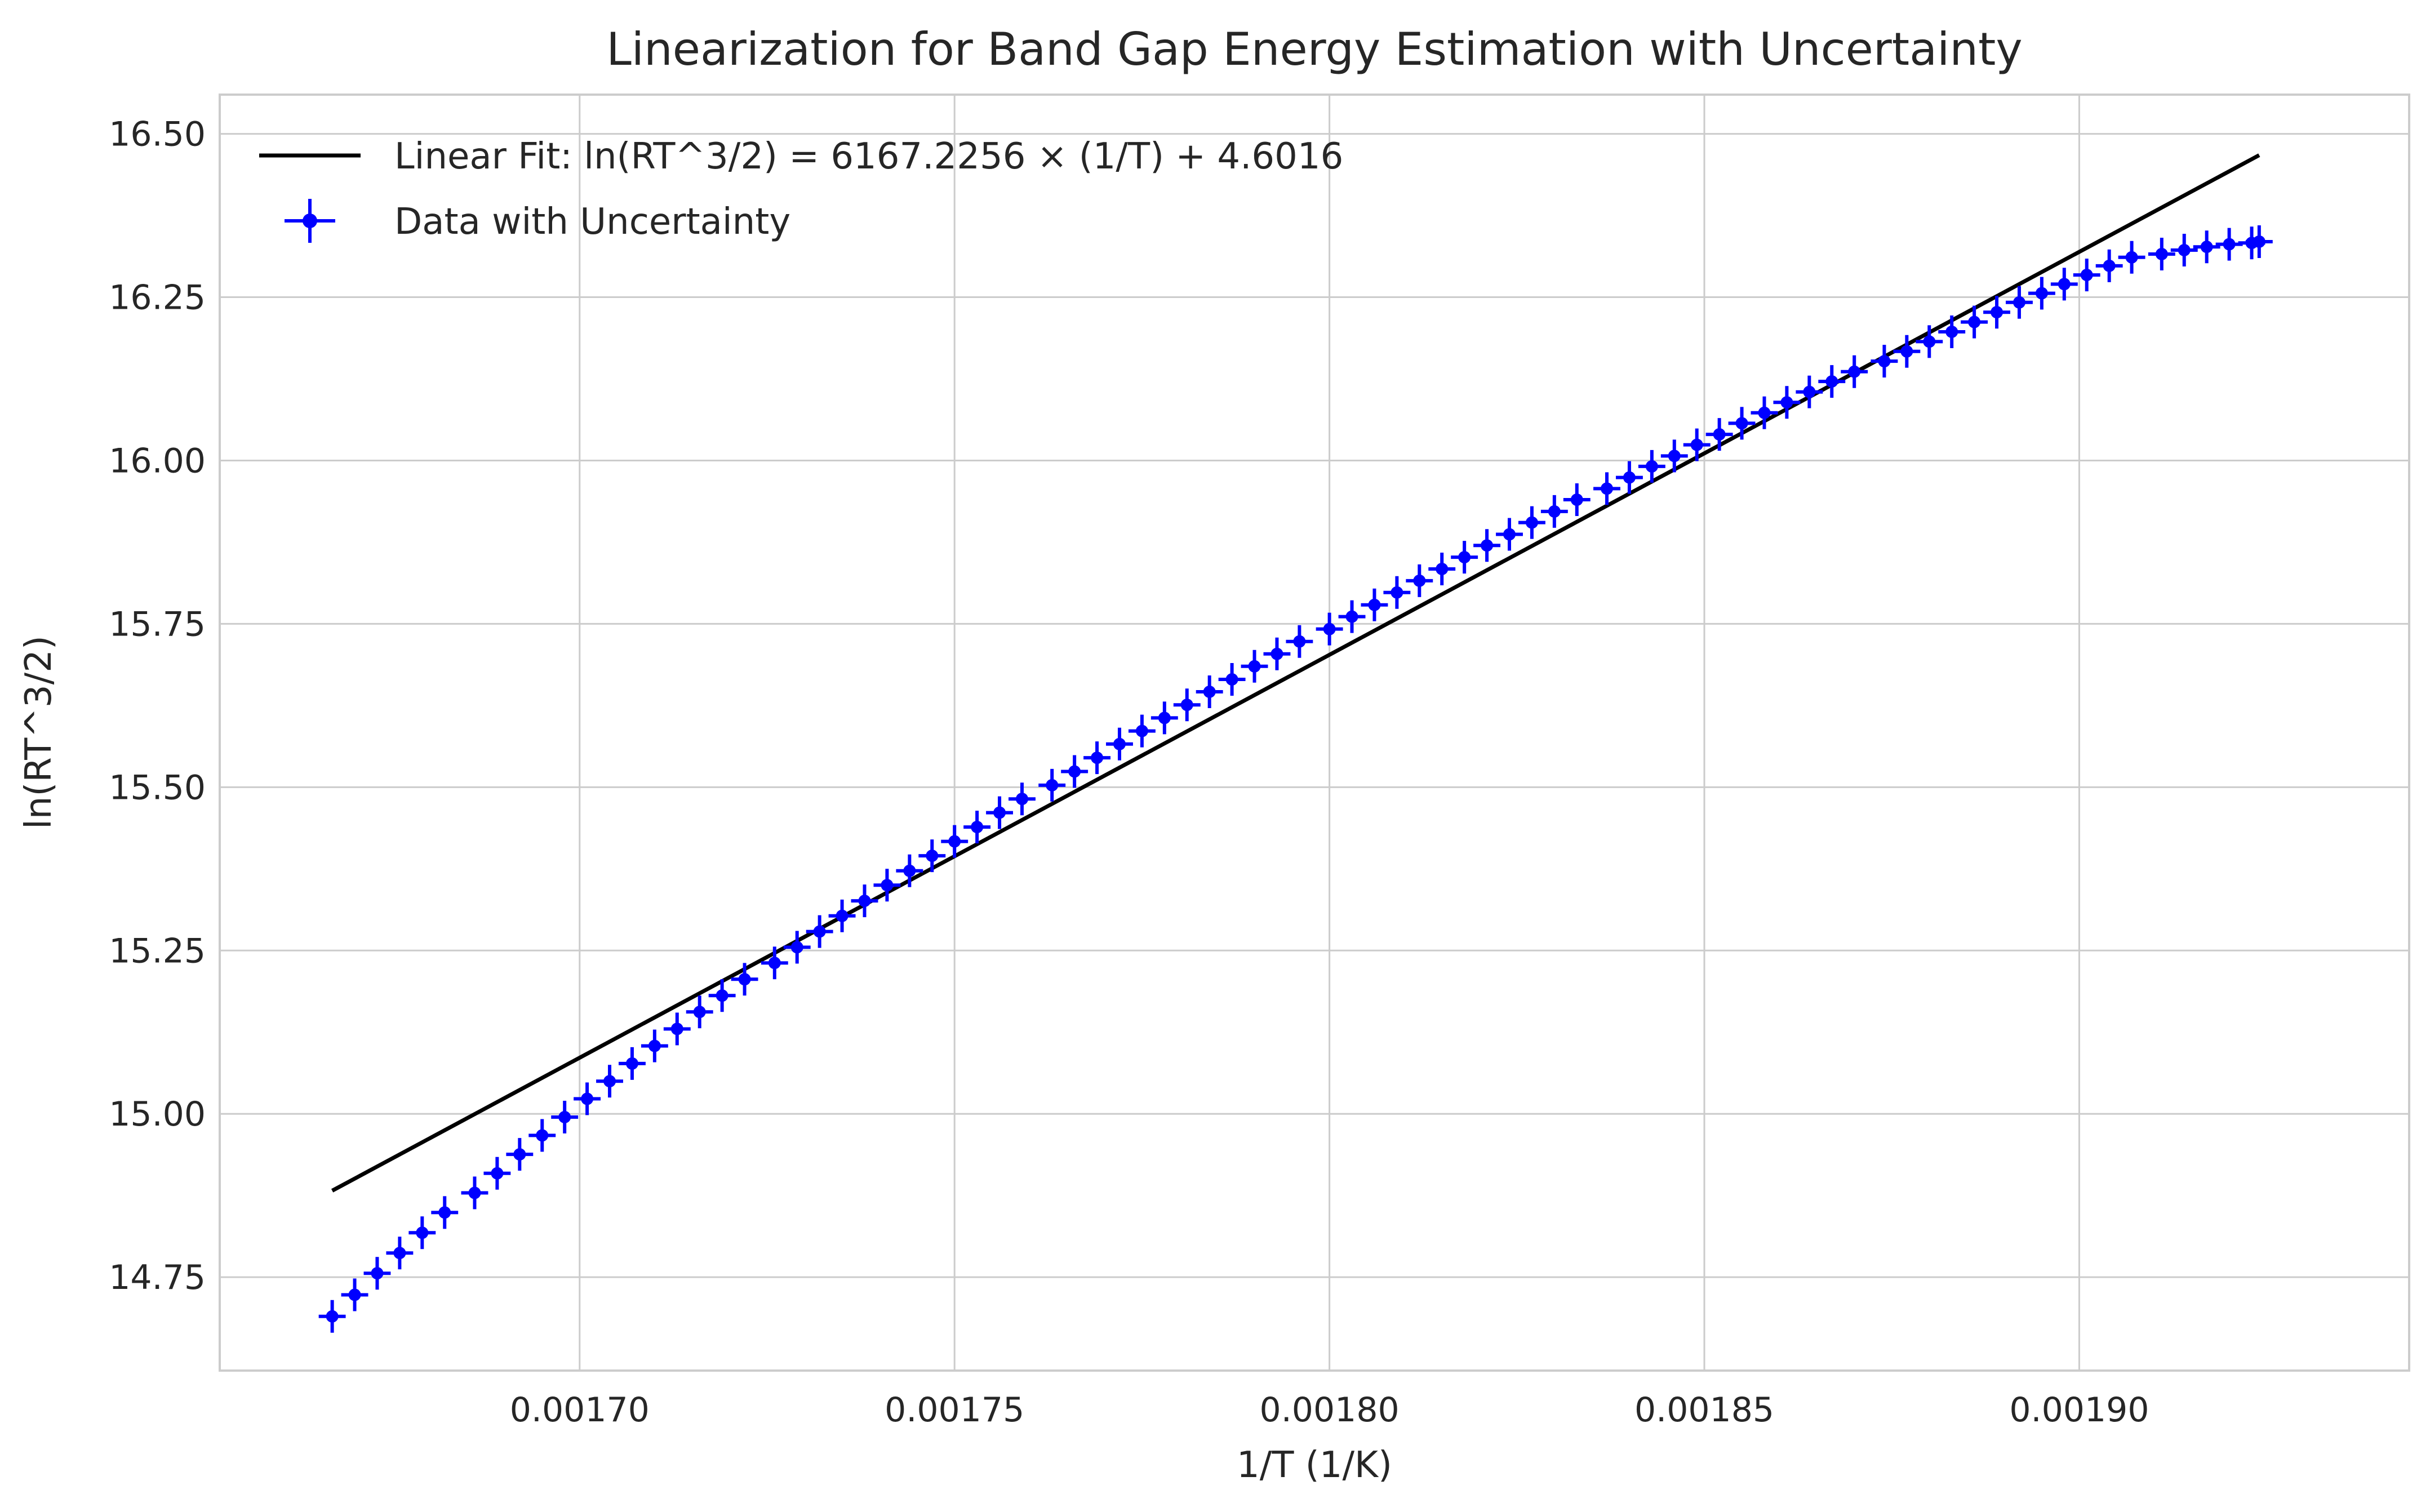  What do you see at coordinates (157, 461) in the screenshot?
I see `y-tick-label: 16.00` at bounding box center [157, 461].